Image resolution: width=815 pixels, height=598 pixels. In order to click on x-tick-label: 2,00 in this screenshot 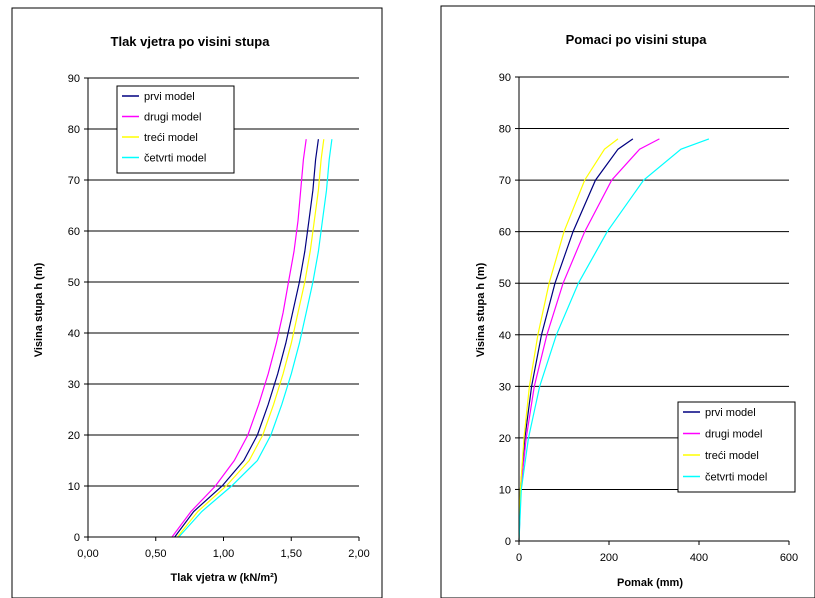, I will do `click(358, 554)`.